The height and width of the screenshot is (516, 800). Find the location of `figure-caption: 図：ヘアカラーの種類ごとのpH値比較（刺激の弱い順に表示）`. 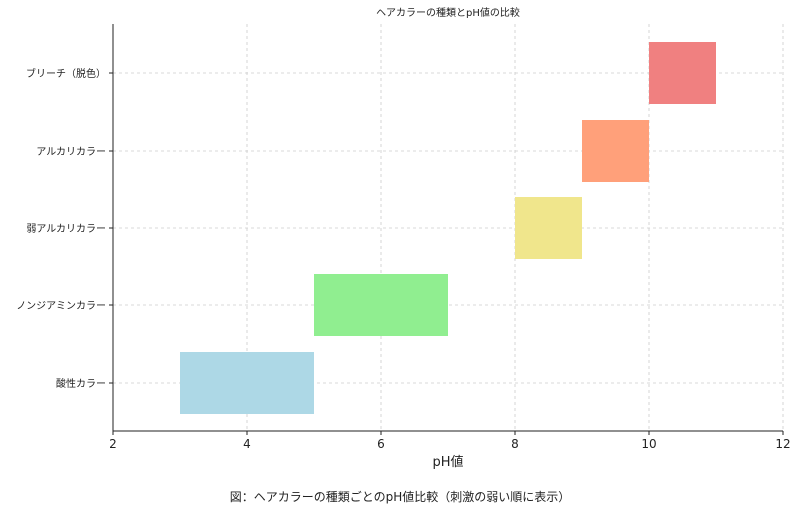

figure-caption: 図：ヘアカラーの種類ごとのpH値比較（刺激の弱い順に表示） is located at coordinates (400, 497).